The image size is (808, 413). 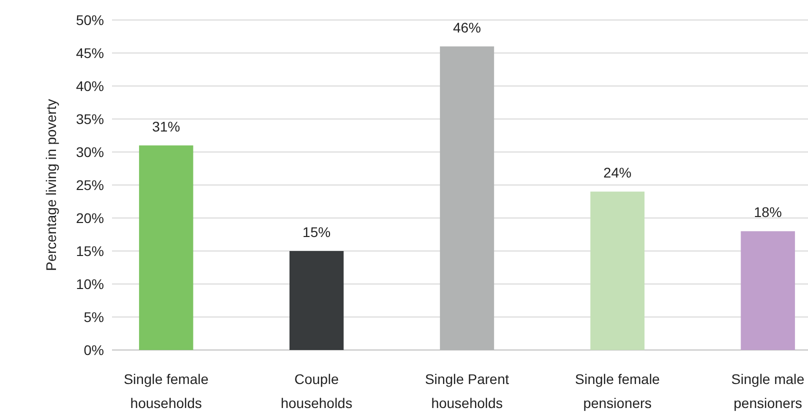 I want to click on x-tick-label: Single female households, so click(x=166, y=391).